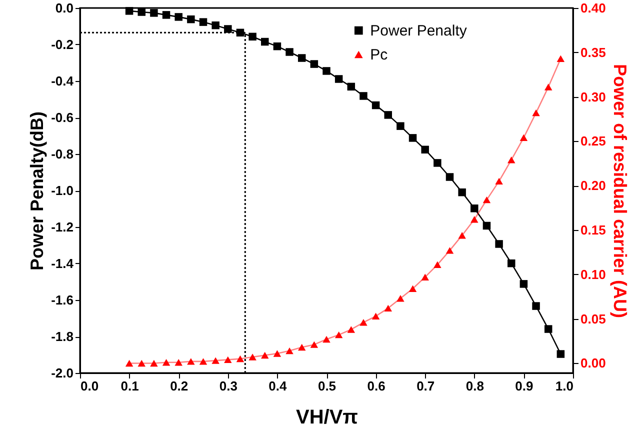  What do you see at coordinates (593, 52) in the screenshot?
I see `y2-tick-label: 0.35` at bounding box center [593, 52].